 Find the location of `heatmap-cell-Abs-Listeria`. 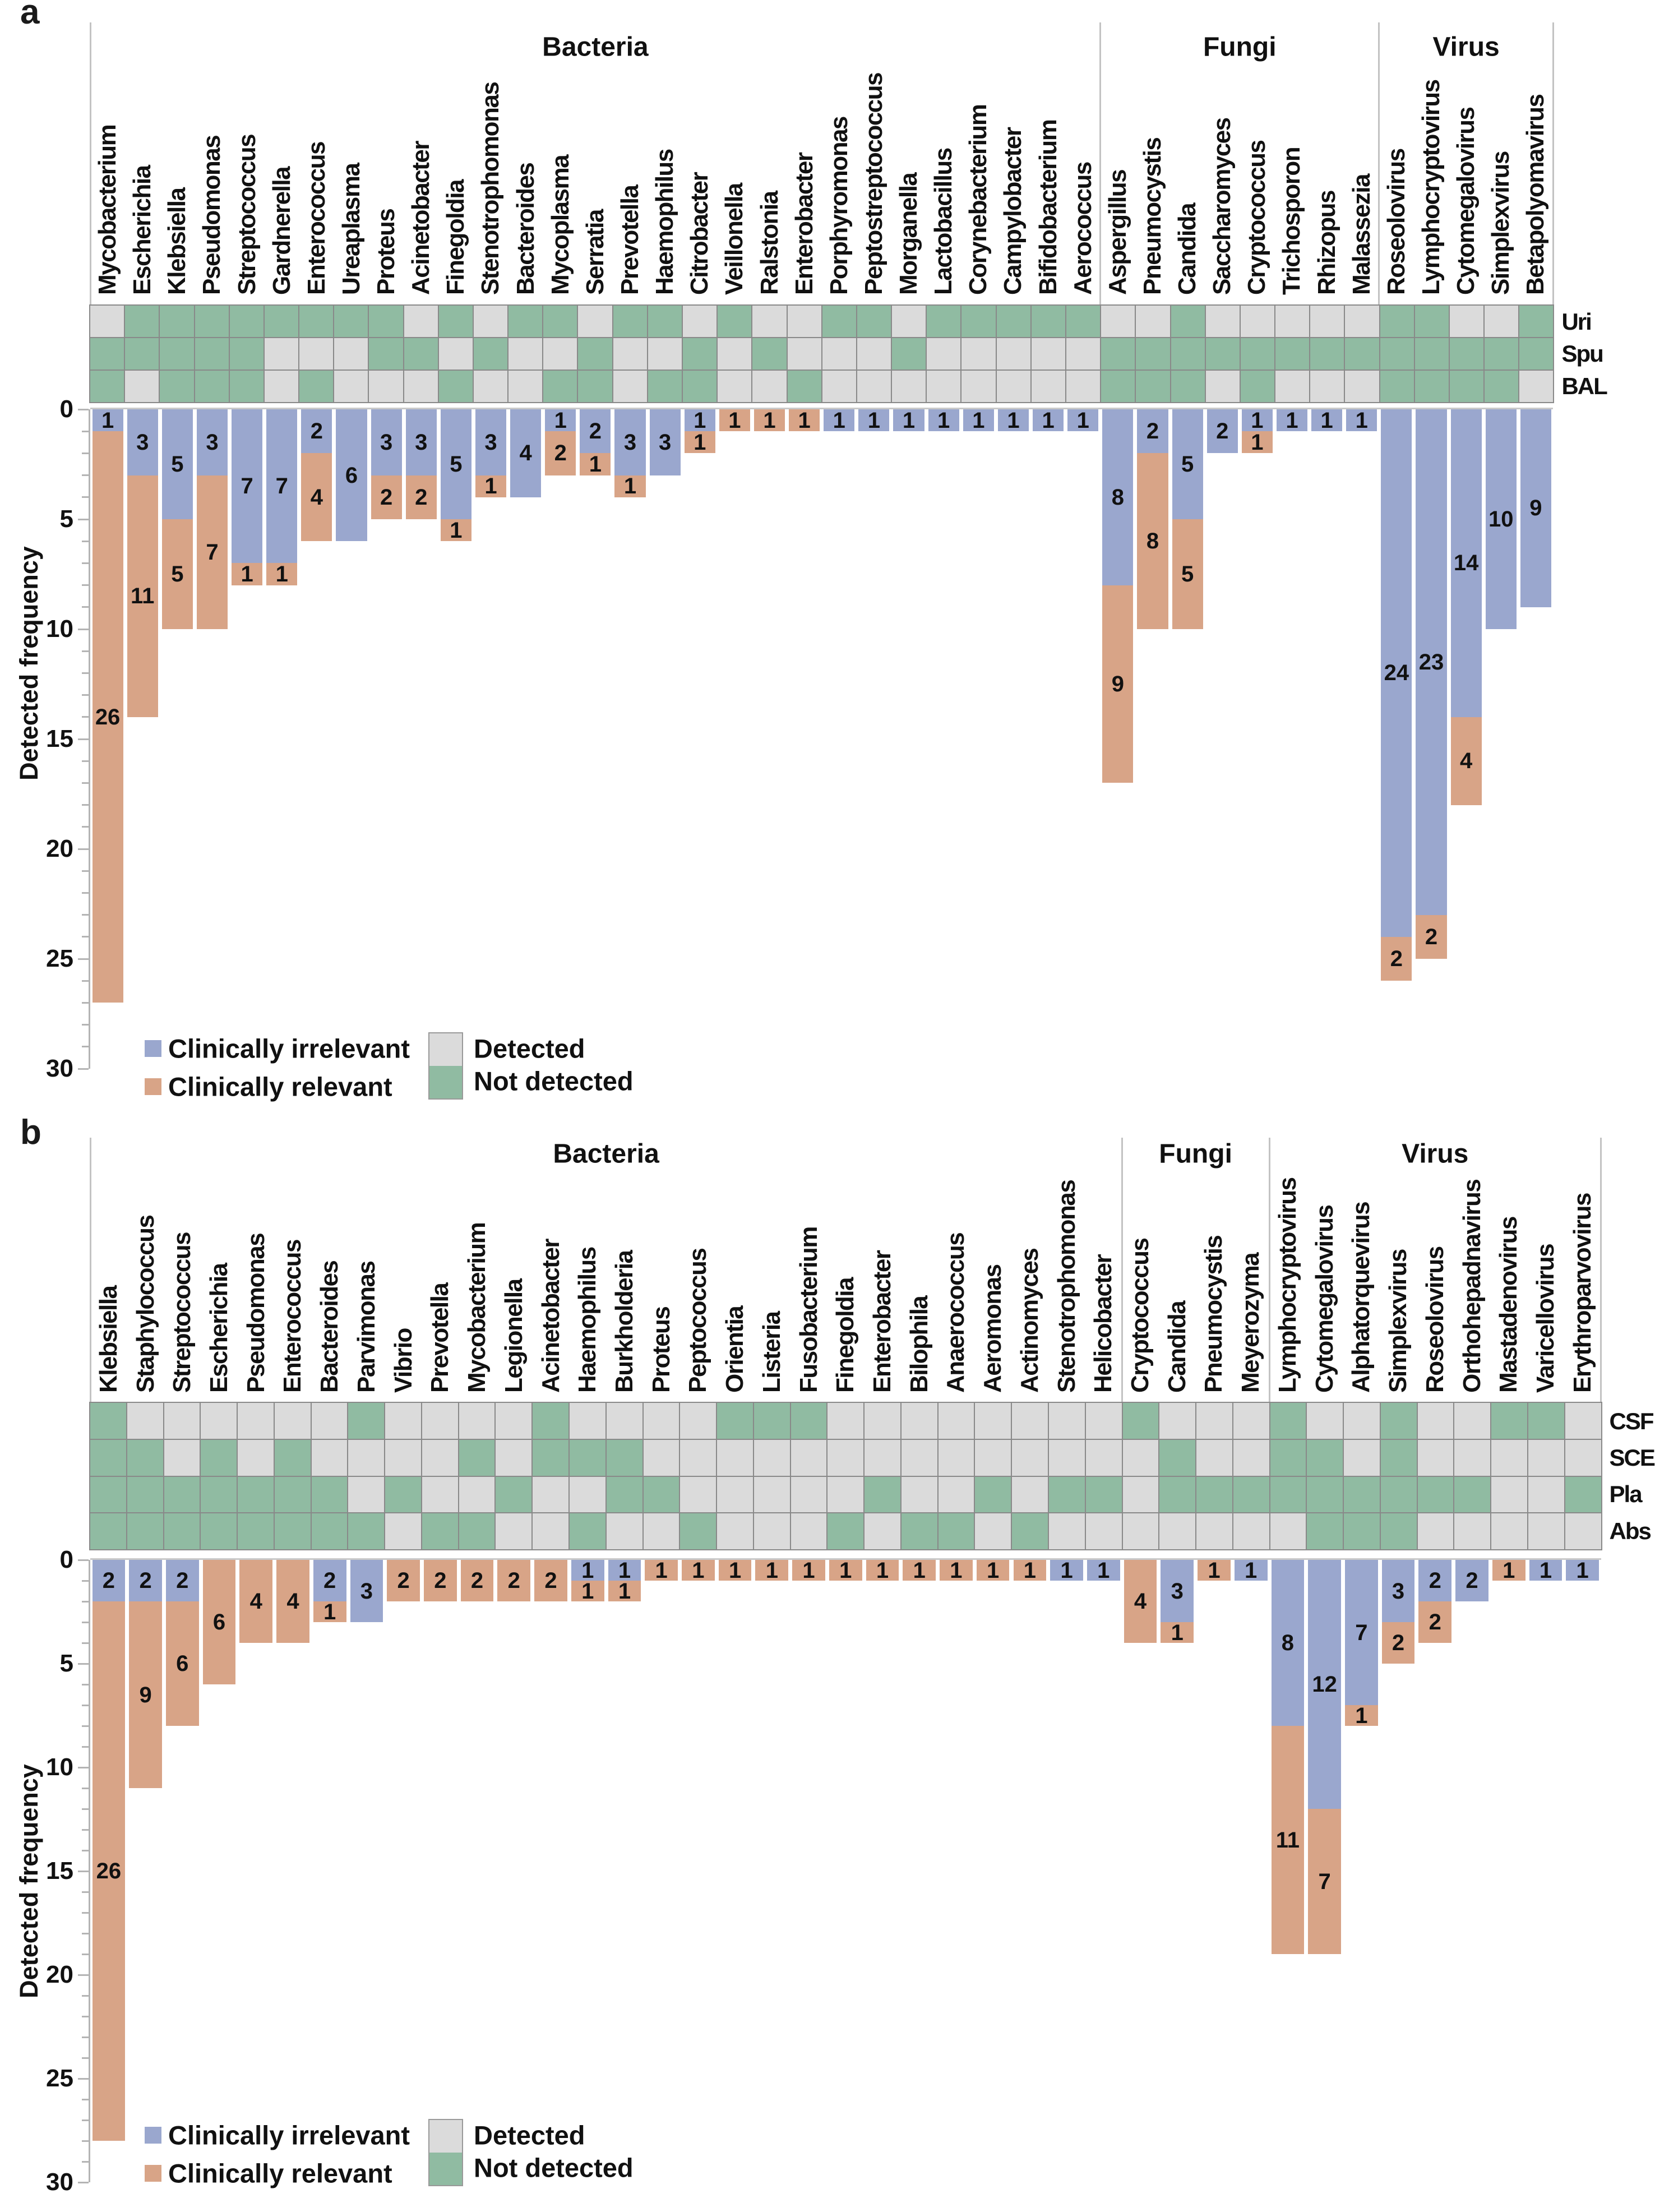

heatmap-cell-Abs-Listeria is located at coordinates (771, 1532).